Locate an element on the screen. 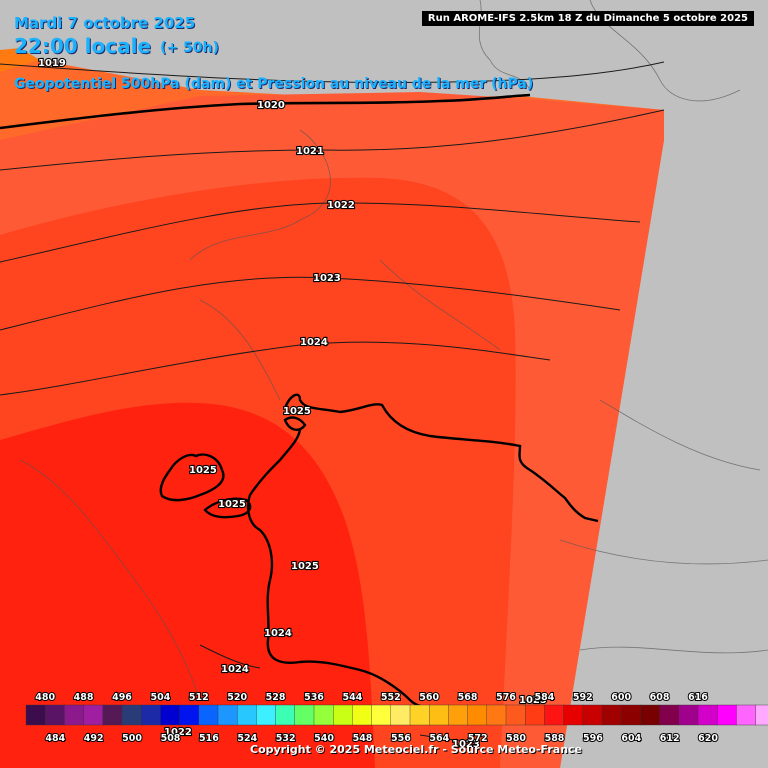  forecast-offset: (+ 50h) is located at coordinates (189, 48).